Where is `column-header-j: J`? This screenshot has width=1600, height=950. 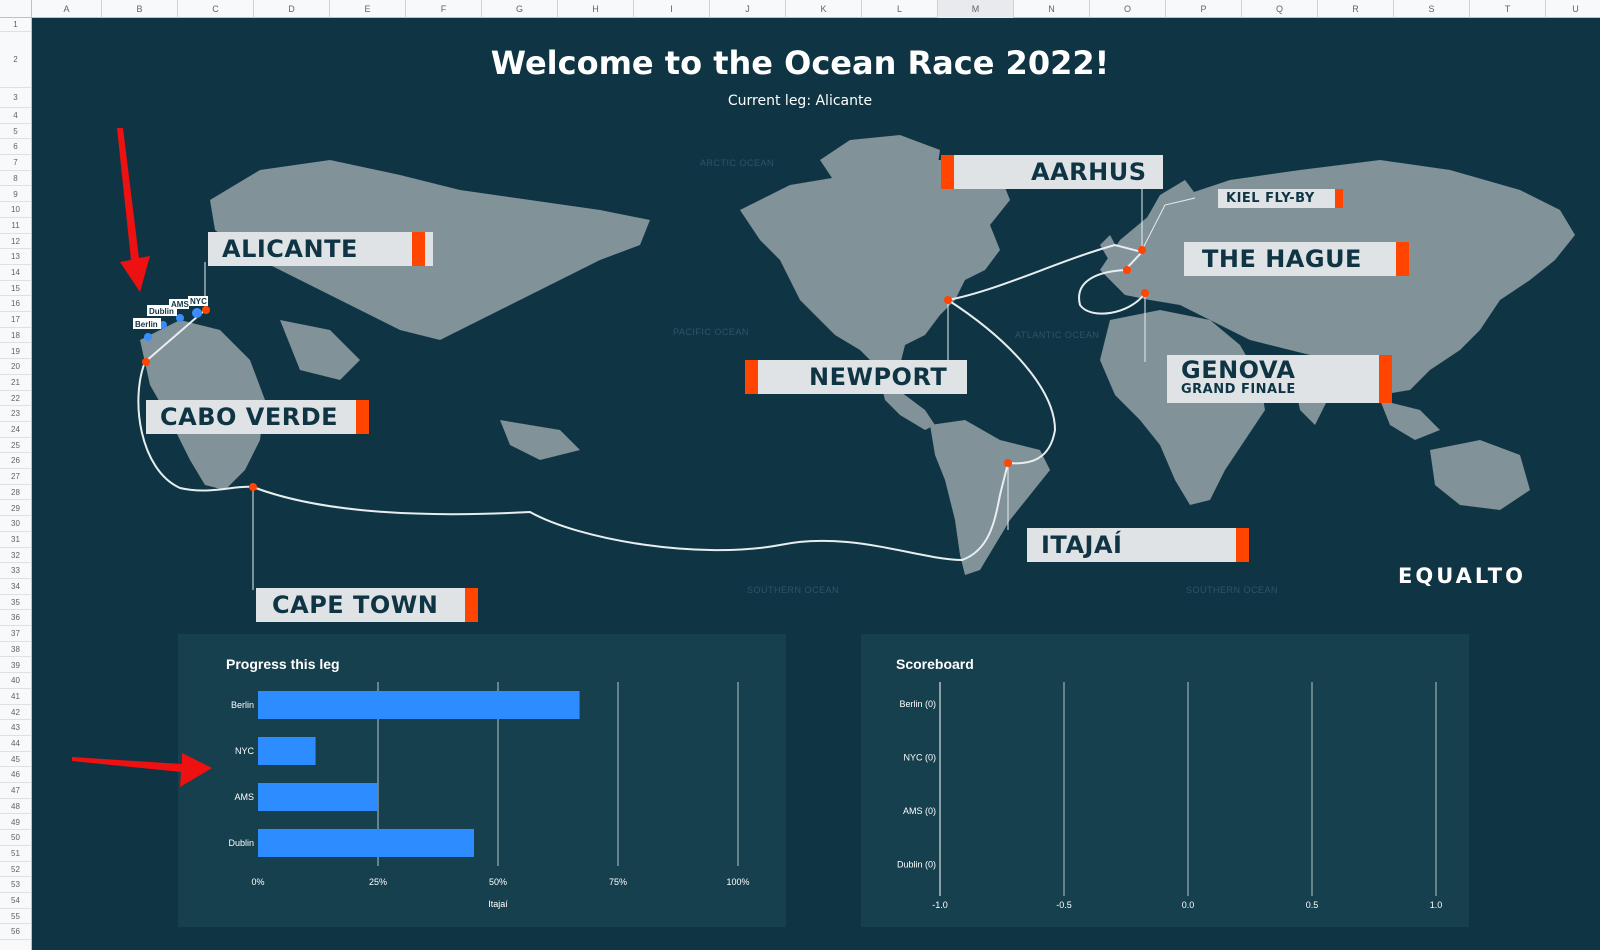
column-header-j: J is located at coordinates (748, 9).